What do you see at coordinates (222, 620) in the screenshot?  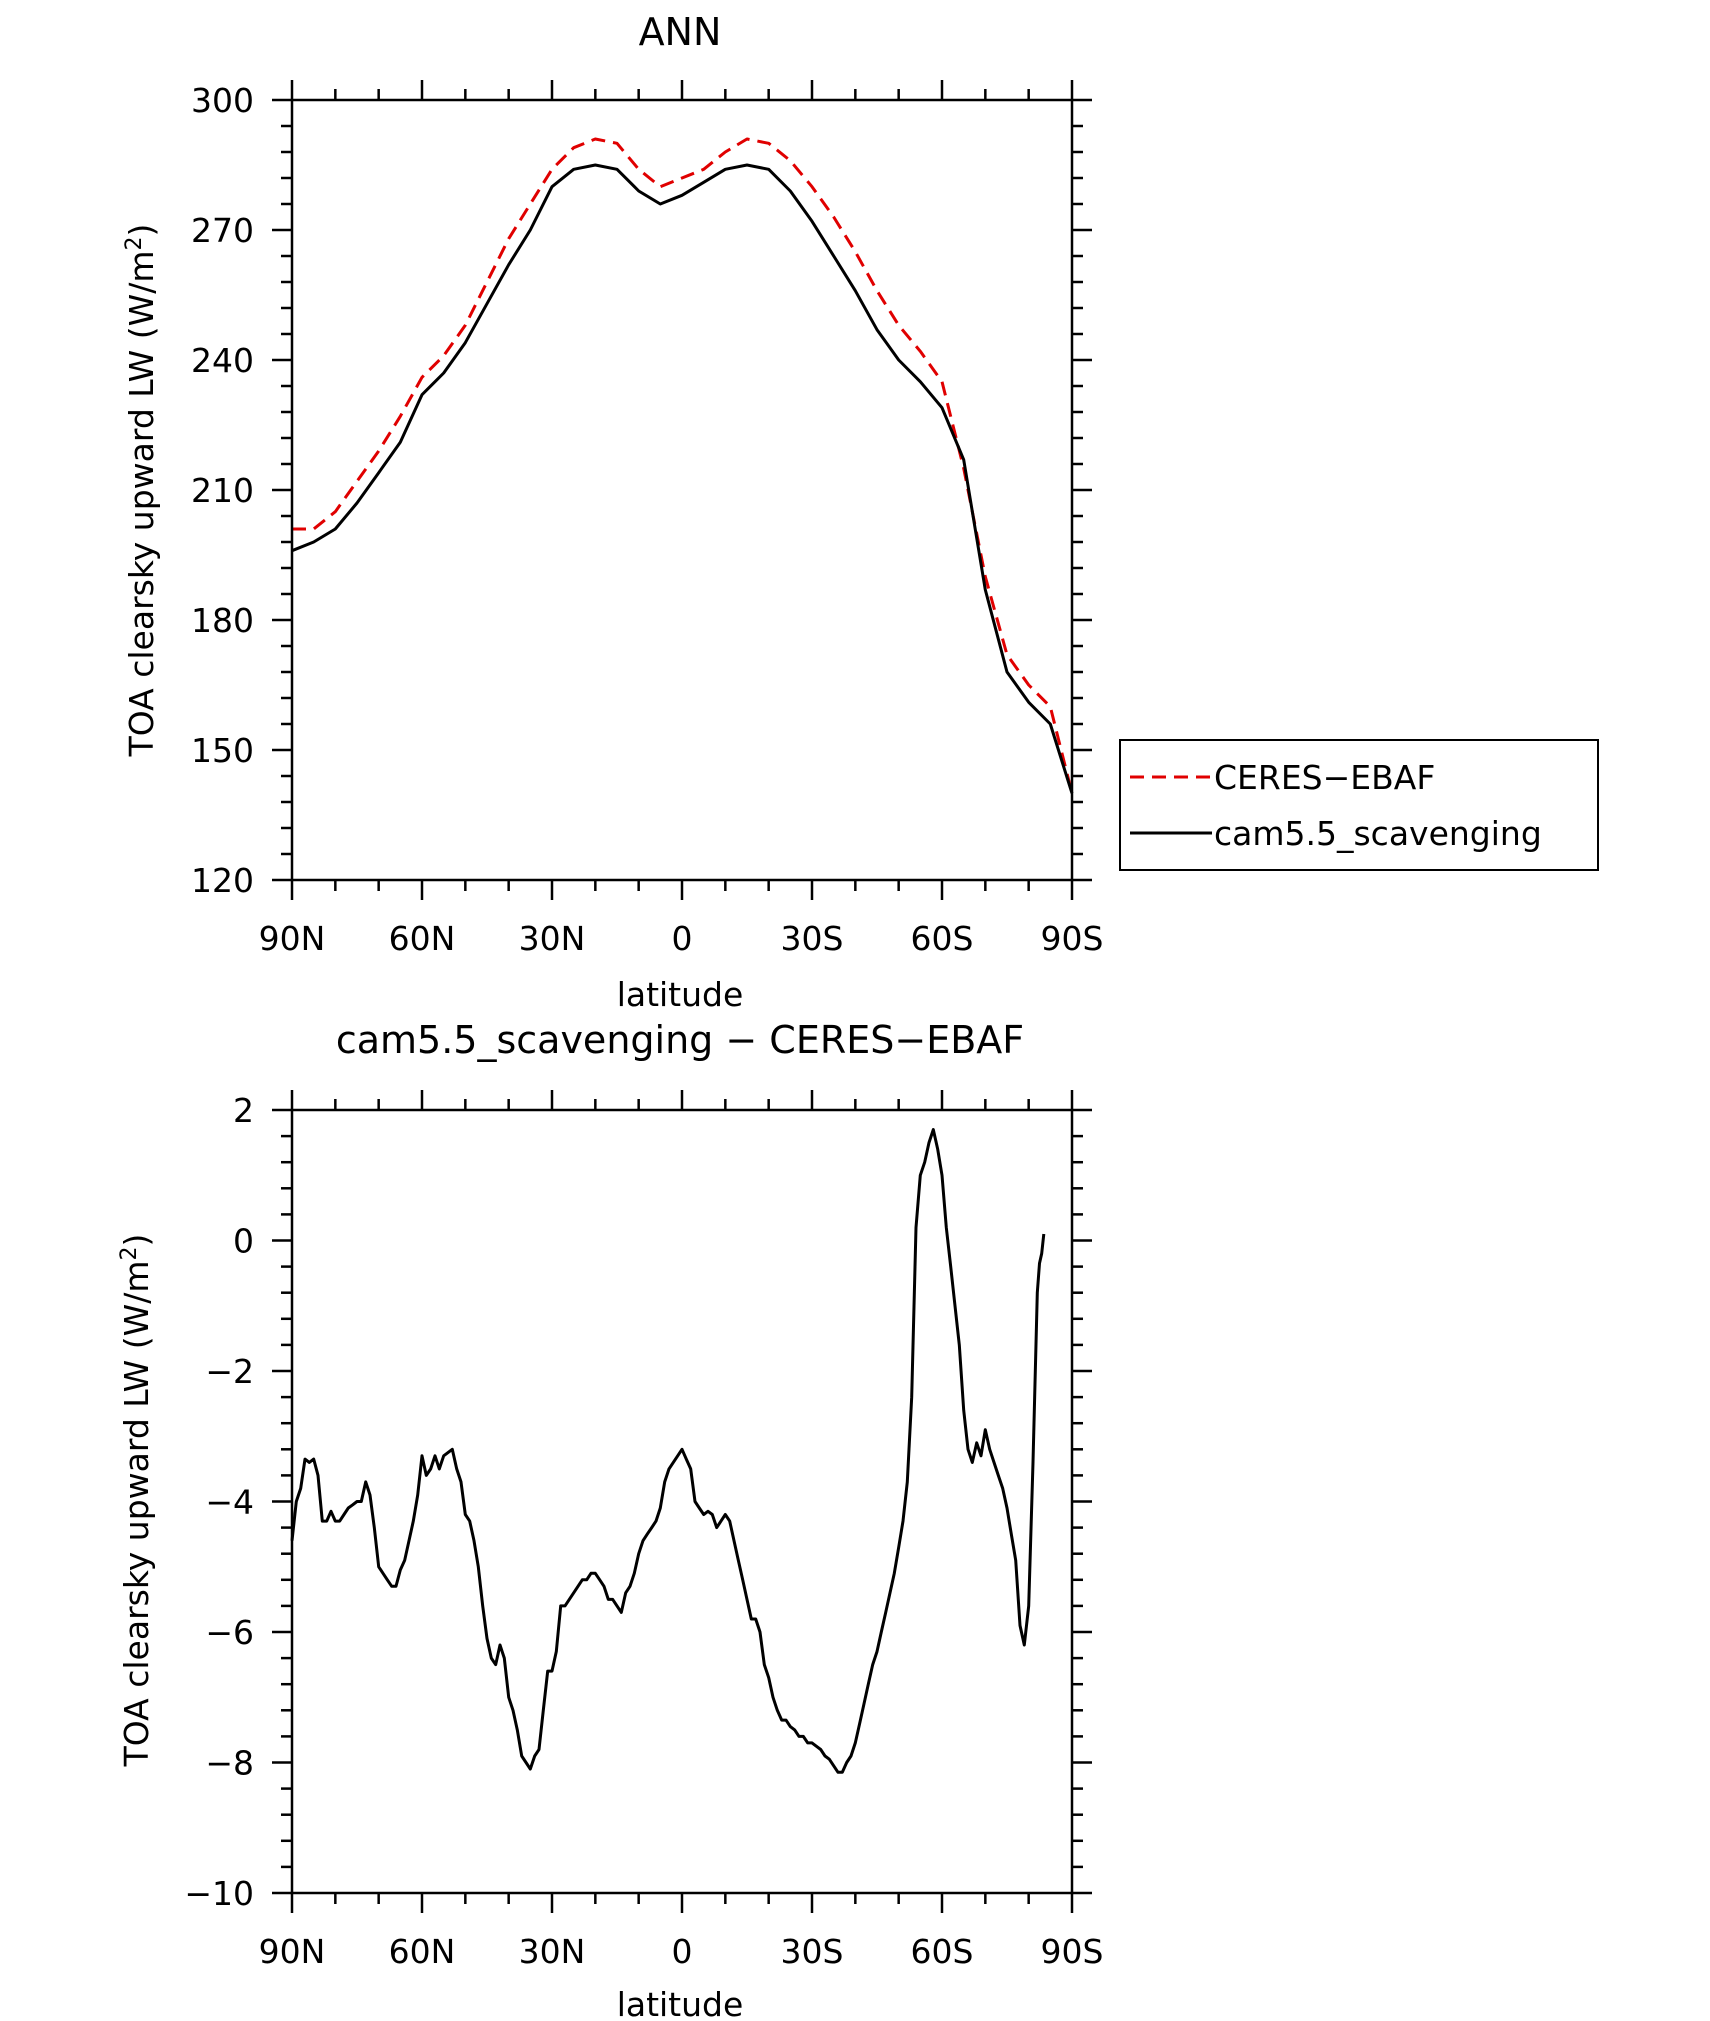 I see `y-tick-label: 180` at bounding box center [222, 620].